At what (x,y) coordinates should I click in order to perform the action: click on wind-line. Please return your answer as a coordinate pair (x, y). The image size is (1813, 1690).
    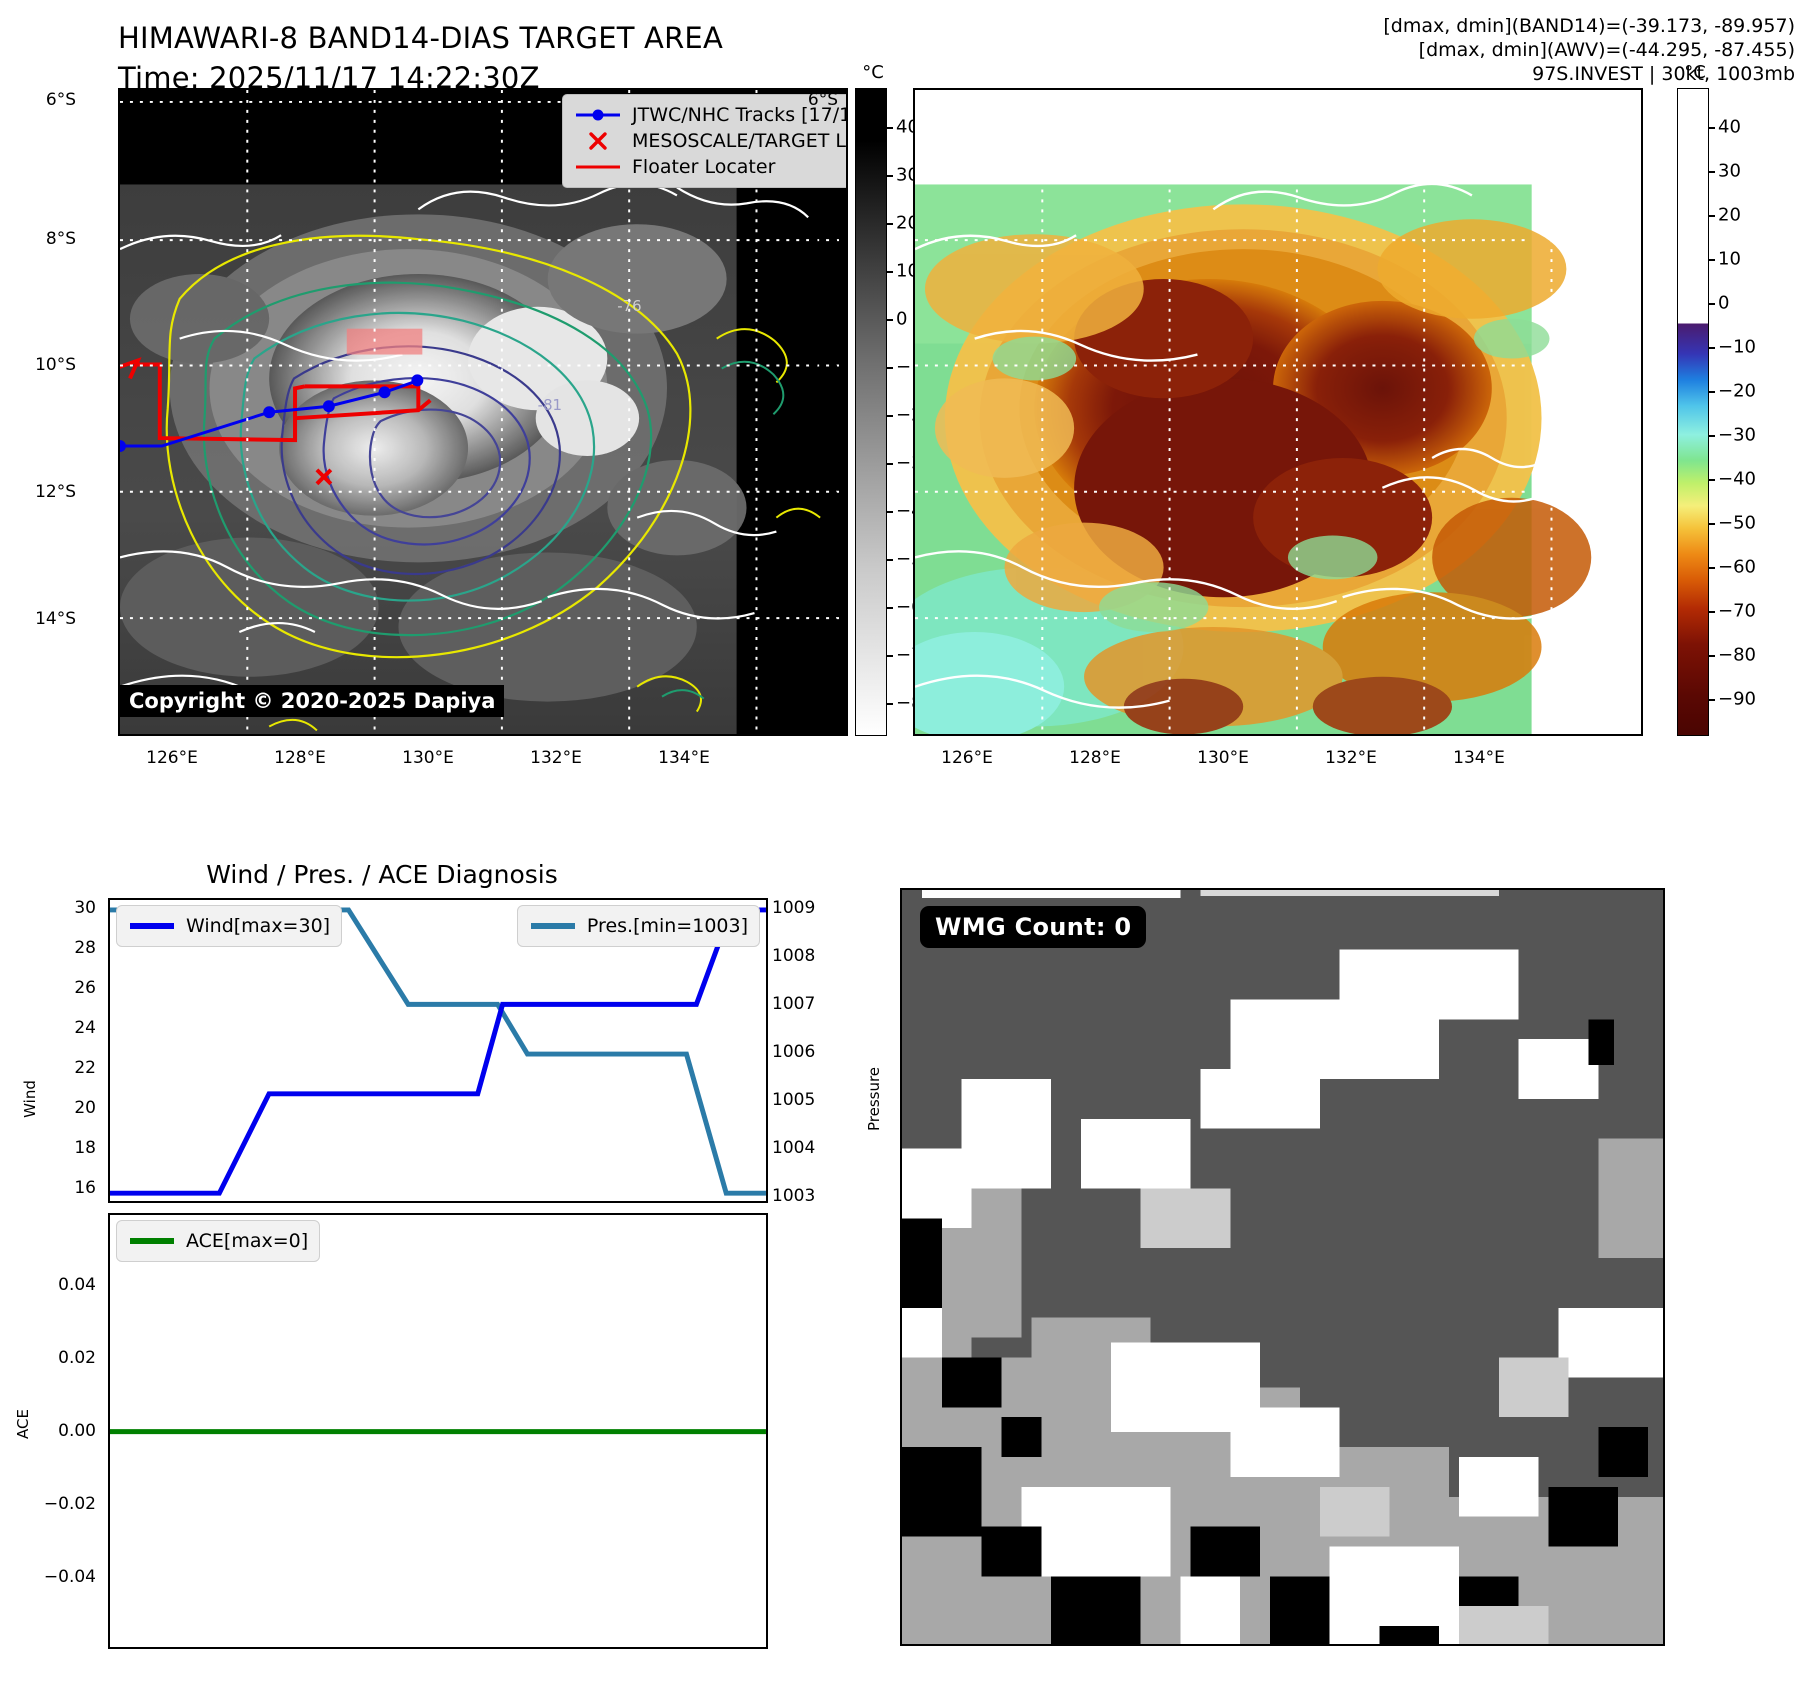
    Looking at the image, I should click on (438, 1051).